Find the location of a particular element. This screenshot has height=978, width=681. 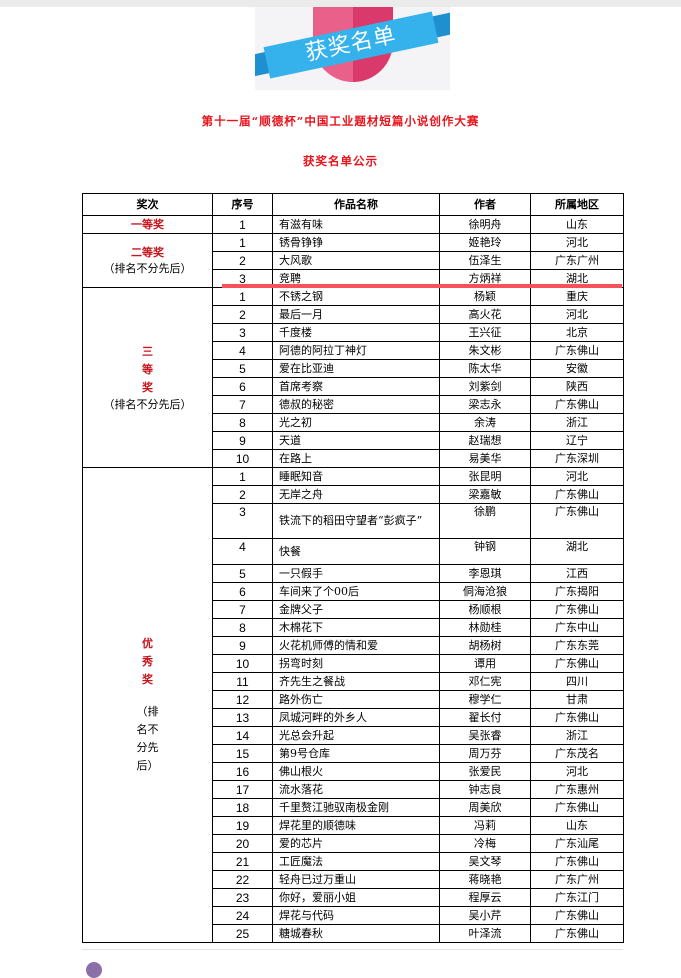

author: 胡杨树 is located at coordinates (485, 645).